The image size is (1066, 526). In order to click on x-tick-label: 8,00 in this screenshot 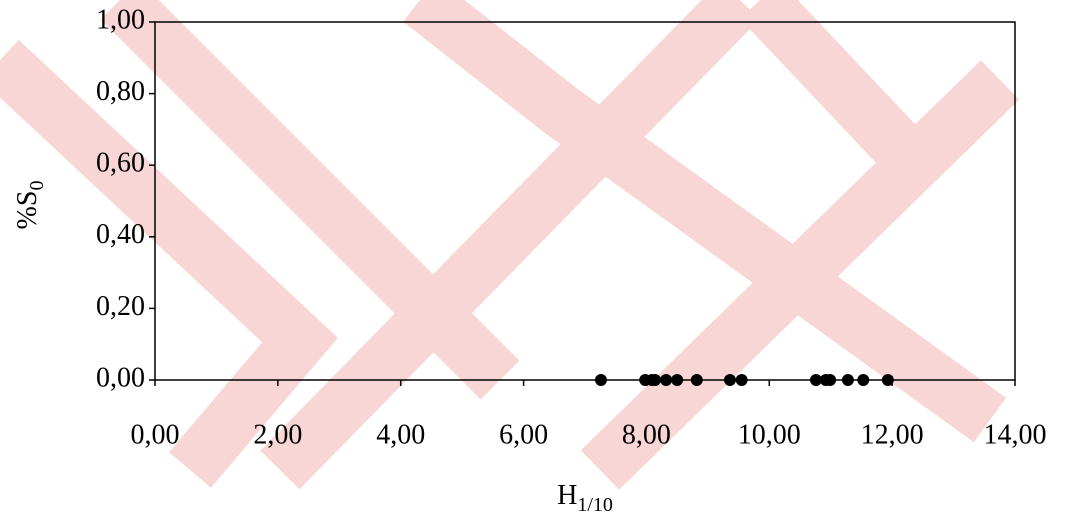, I will do `click(646, 434)`.